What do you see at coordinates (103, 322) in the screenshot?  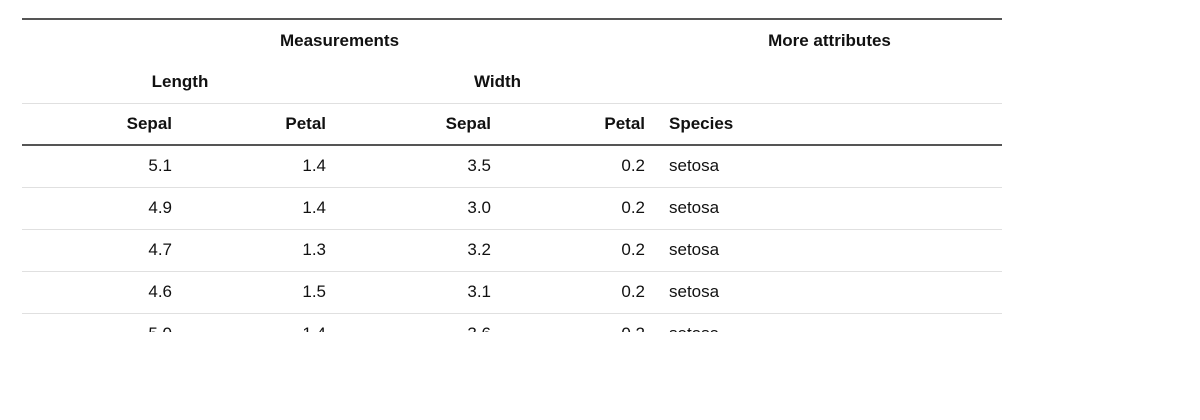 I see `table-cell: 5.0` at bounding box center [103, 322].